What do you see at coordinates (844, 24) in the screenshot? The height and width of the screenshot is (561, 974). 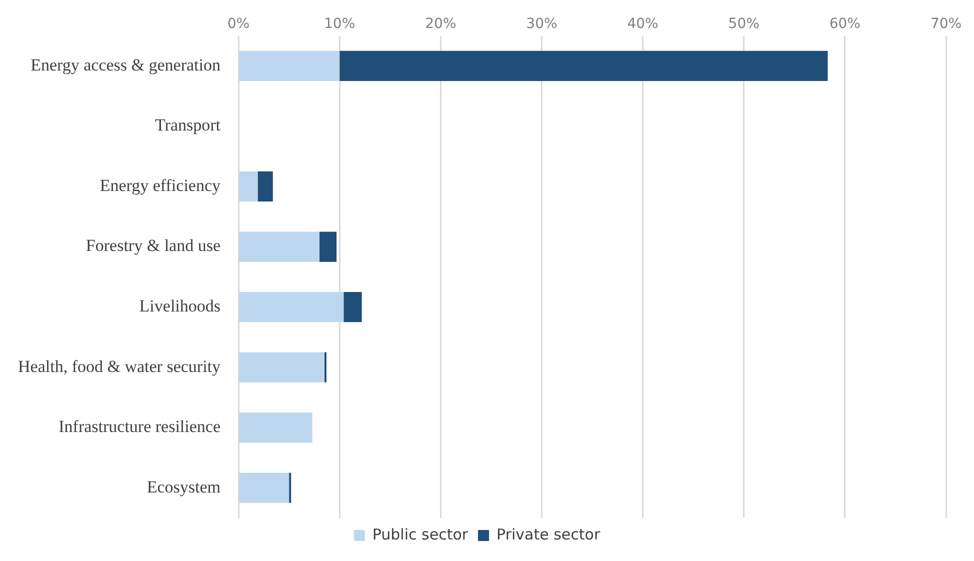 I see `x-tick-label: 60%` at bounding box center [844, 24].